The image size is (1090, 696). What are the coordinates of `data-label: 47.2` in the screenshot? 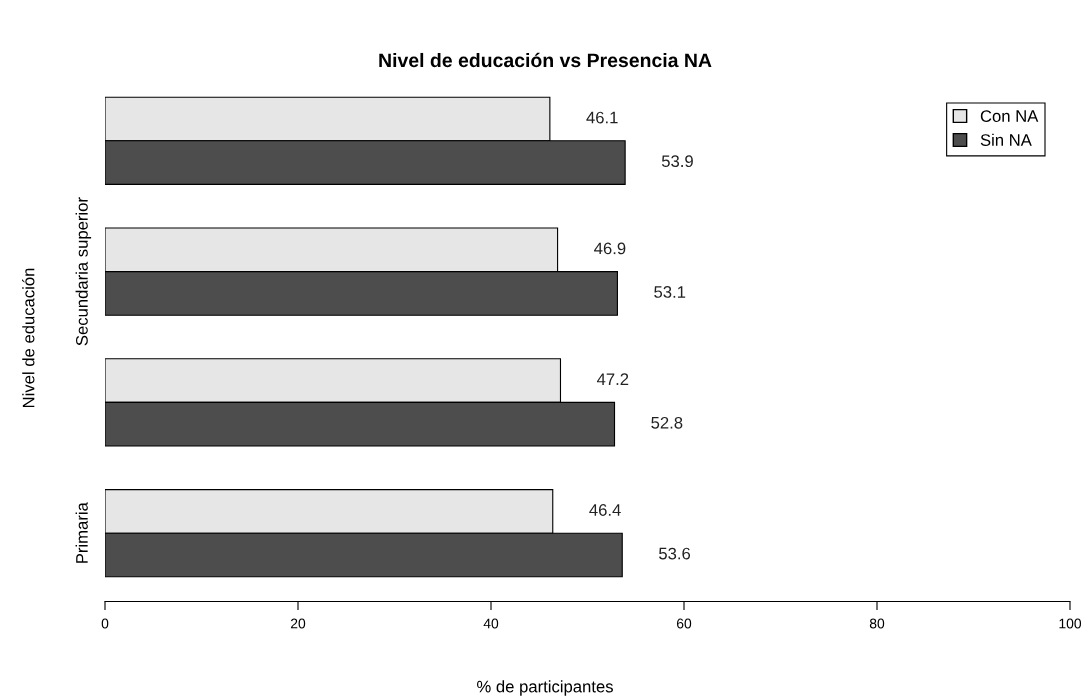 It's located at (612, 379).